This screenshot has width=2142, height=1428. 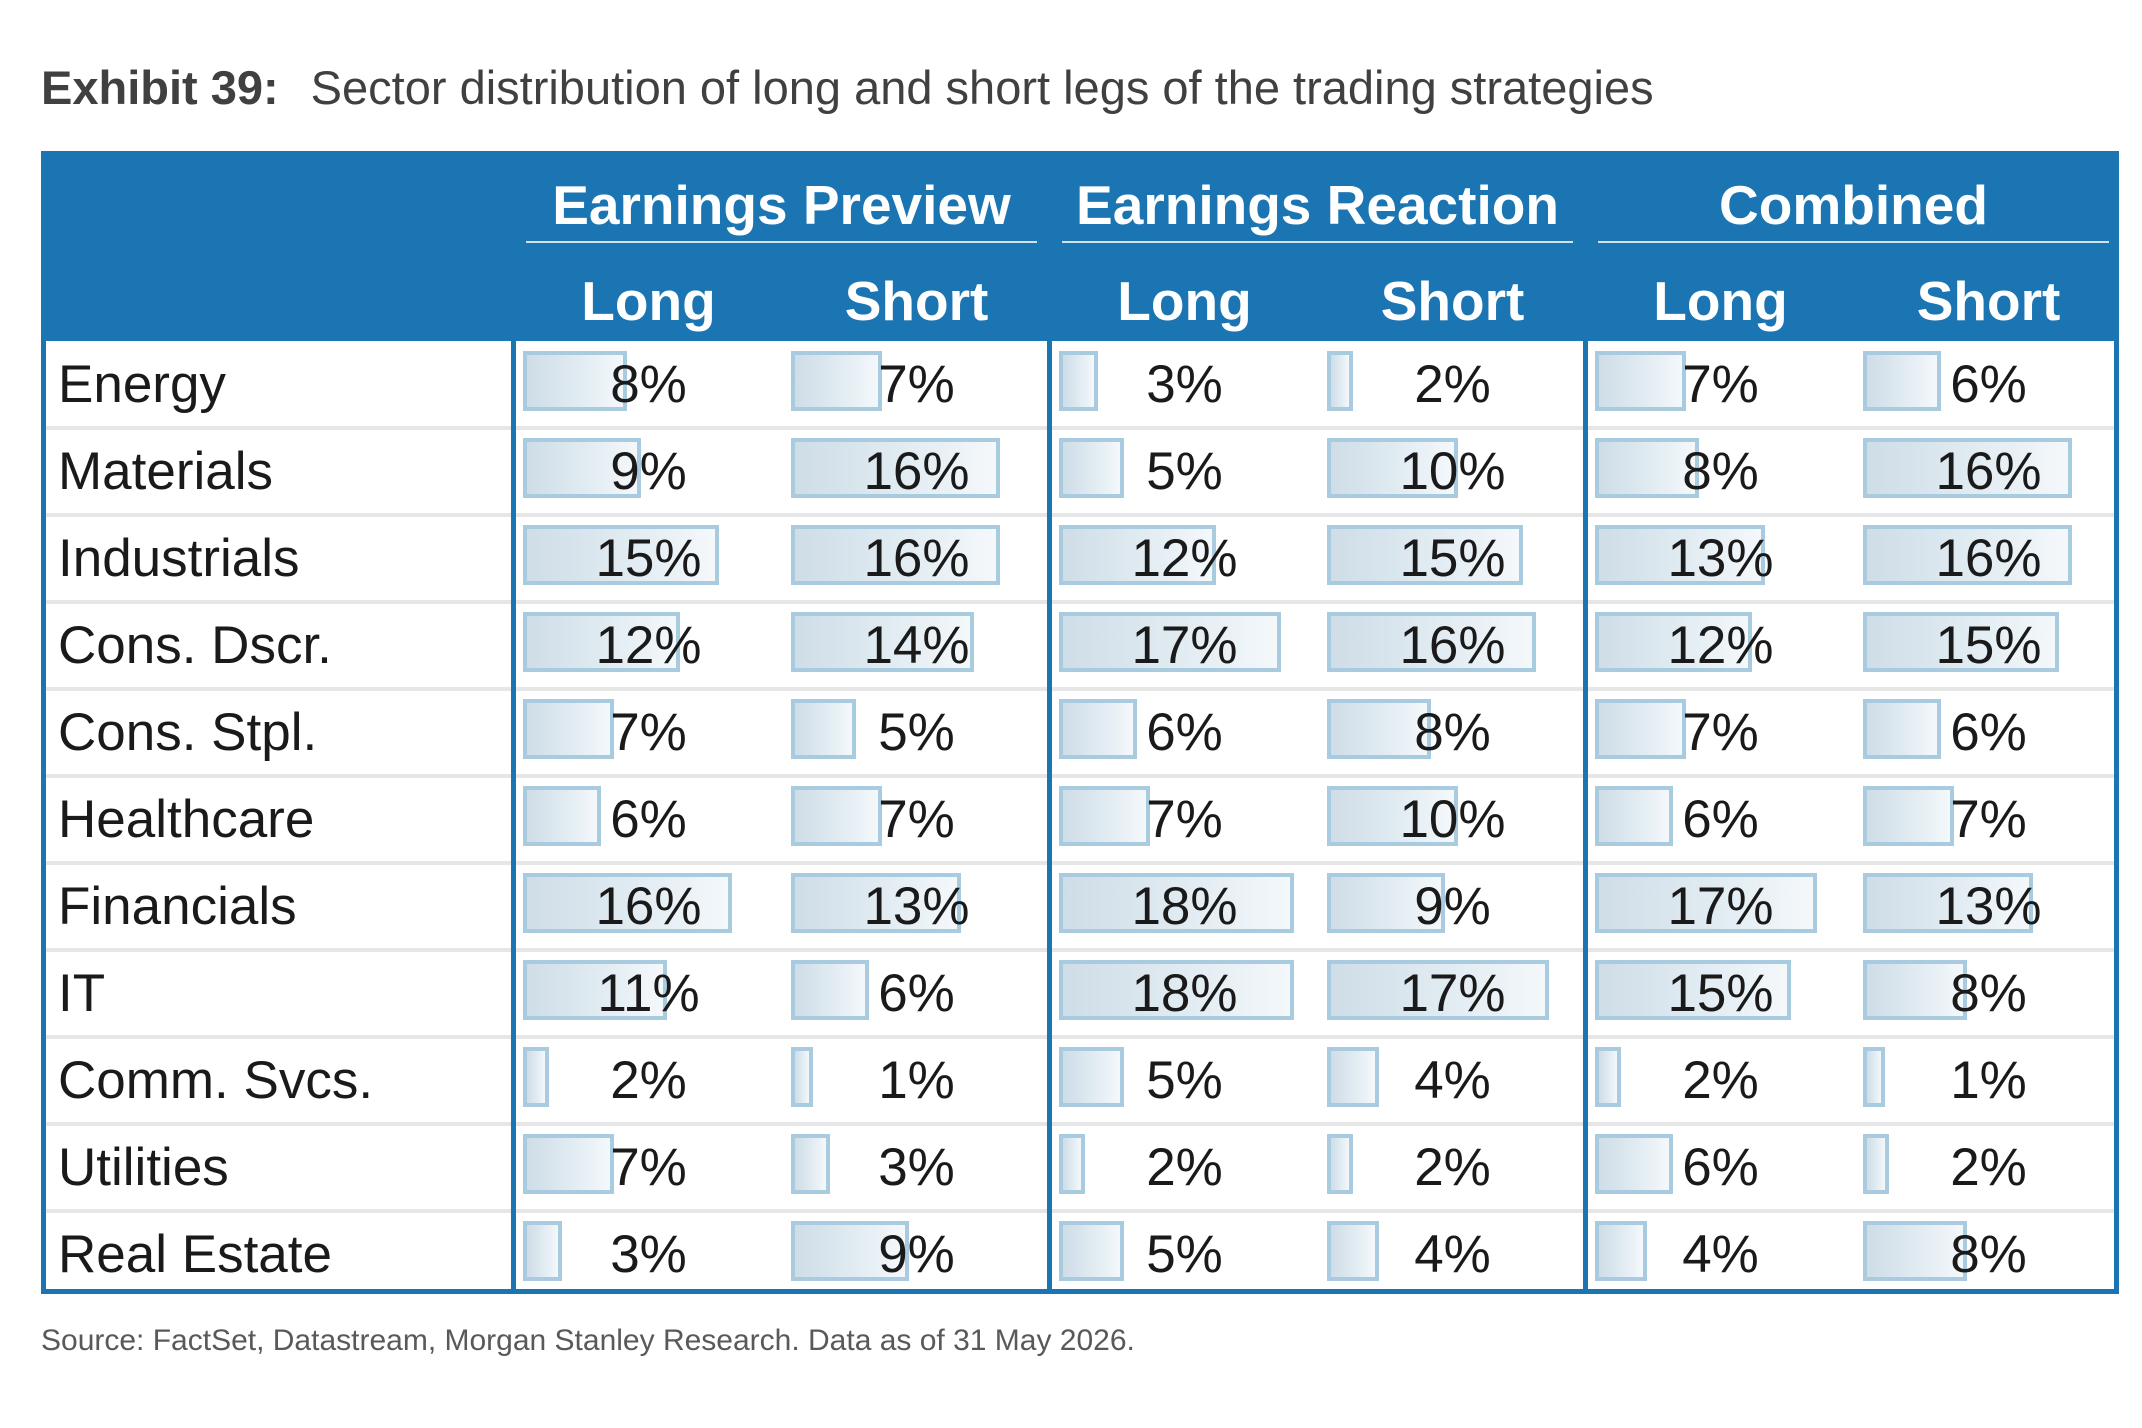 I want to click on value-label: 16%, so click(x=916, y=471).